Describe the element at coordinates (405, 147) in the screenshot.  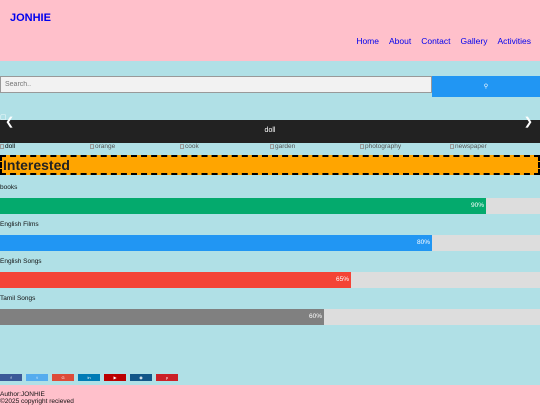
I see `thumbnail-photography: photography` at that location.